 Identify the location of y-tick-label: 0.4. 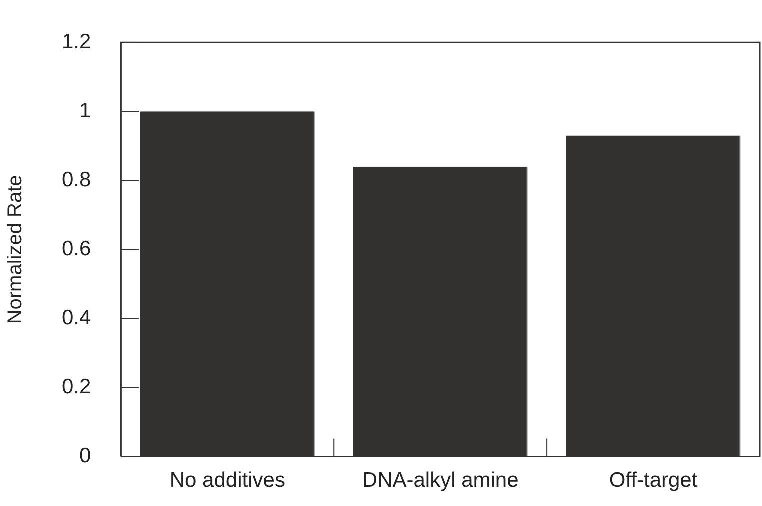
(77, 318).